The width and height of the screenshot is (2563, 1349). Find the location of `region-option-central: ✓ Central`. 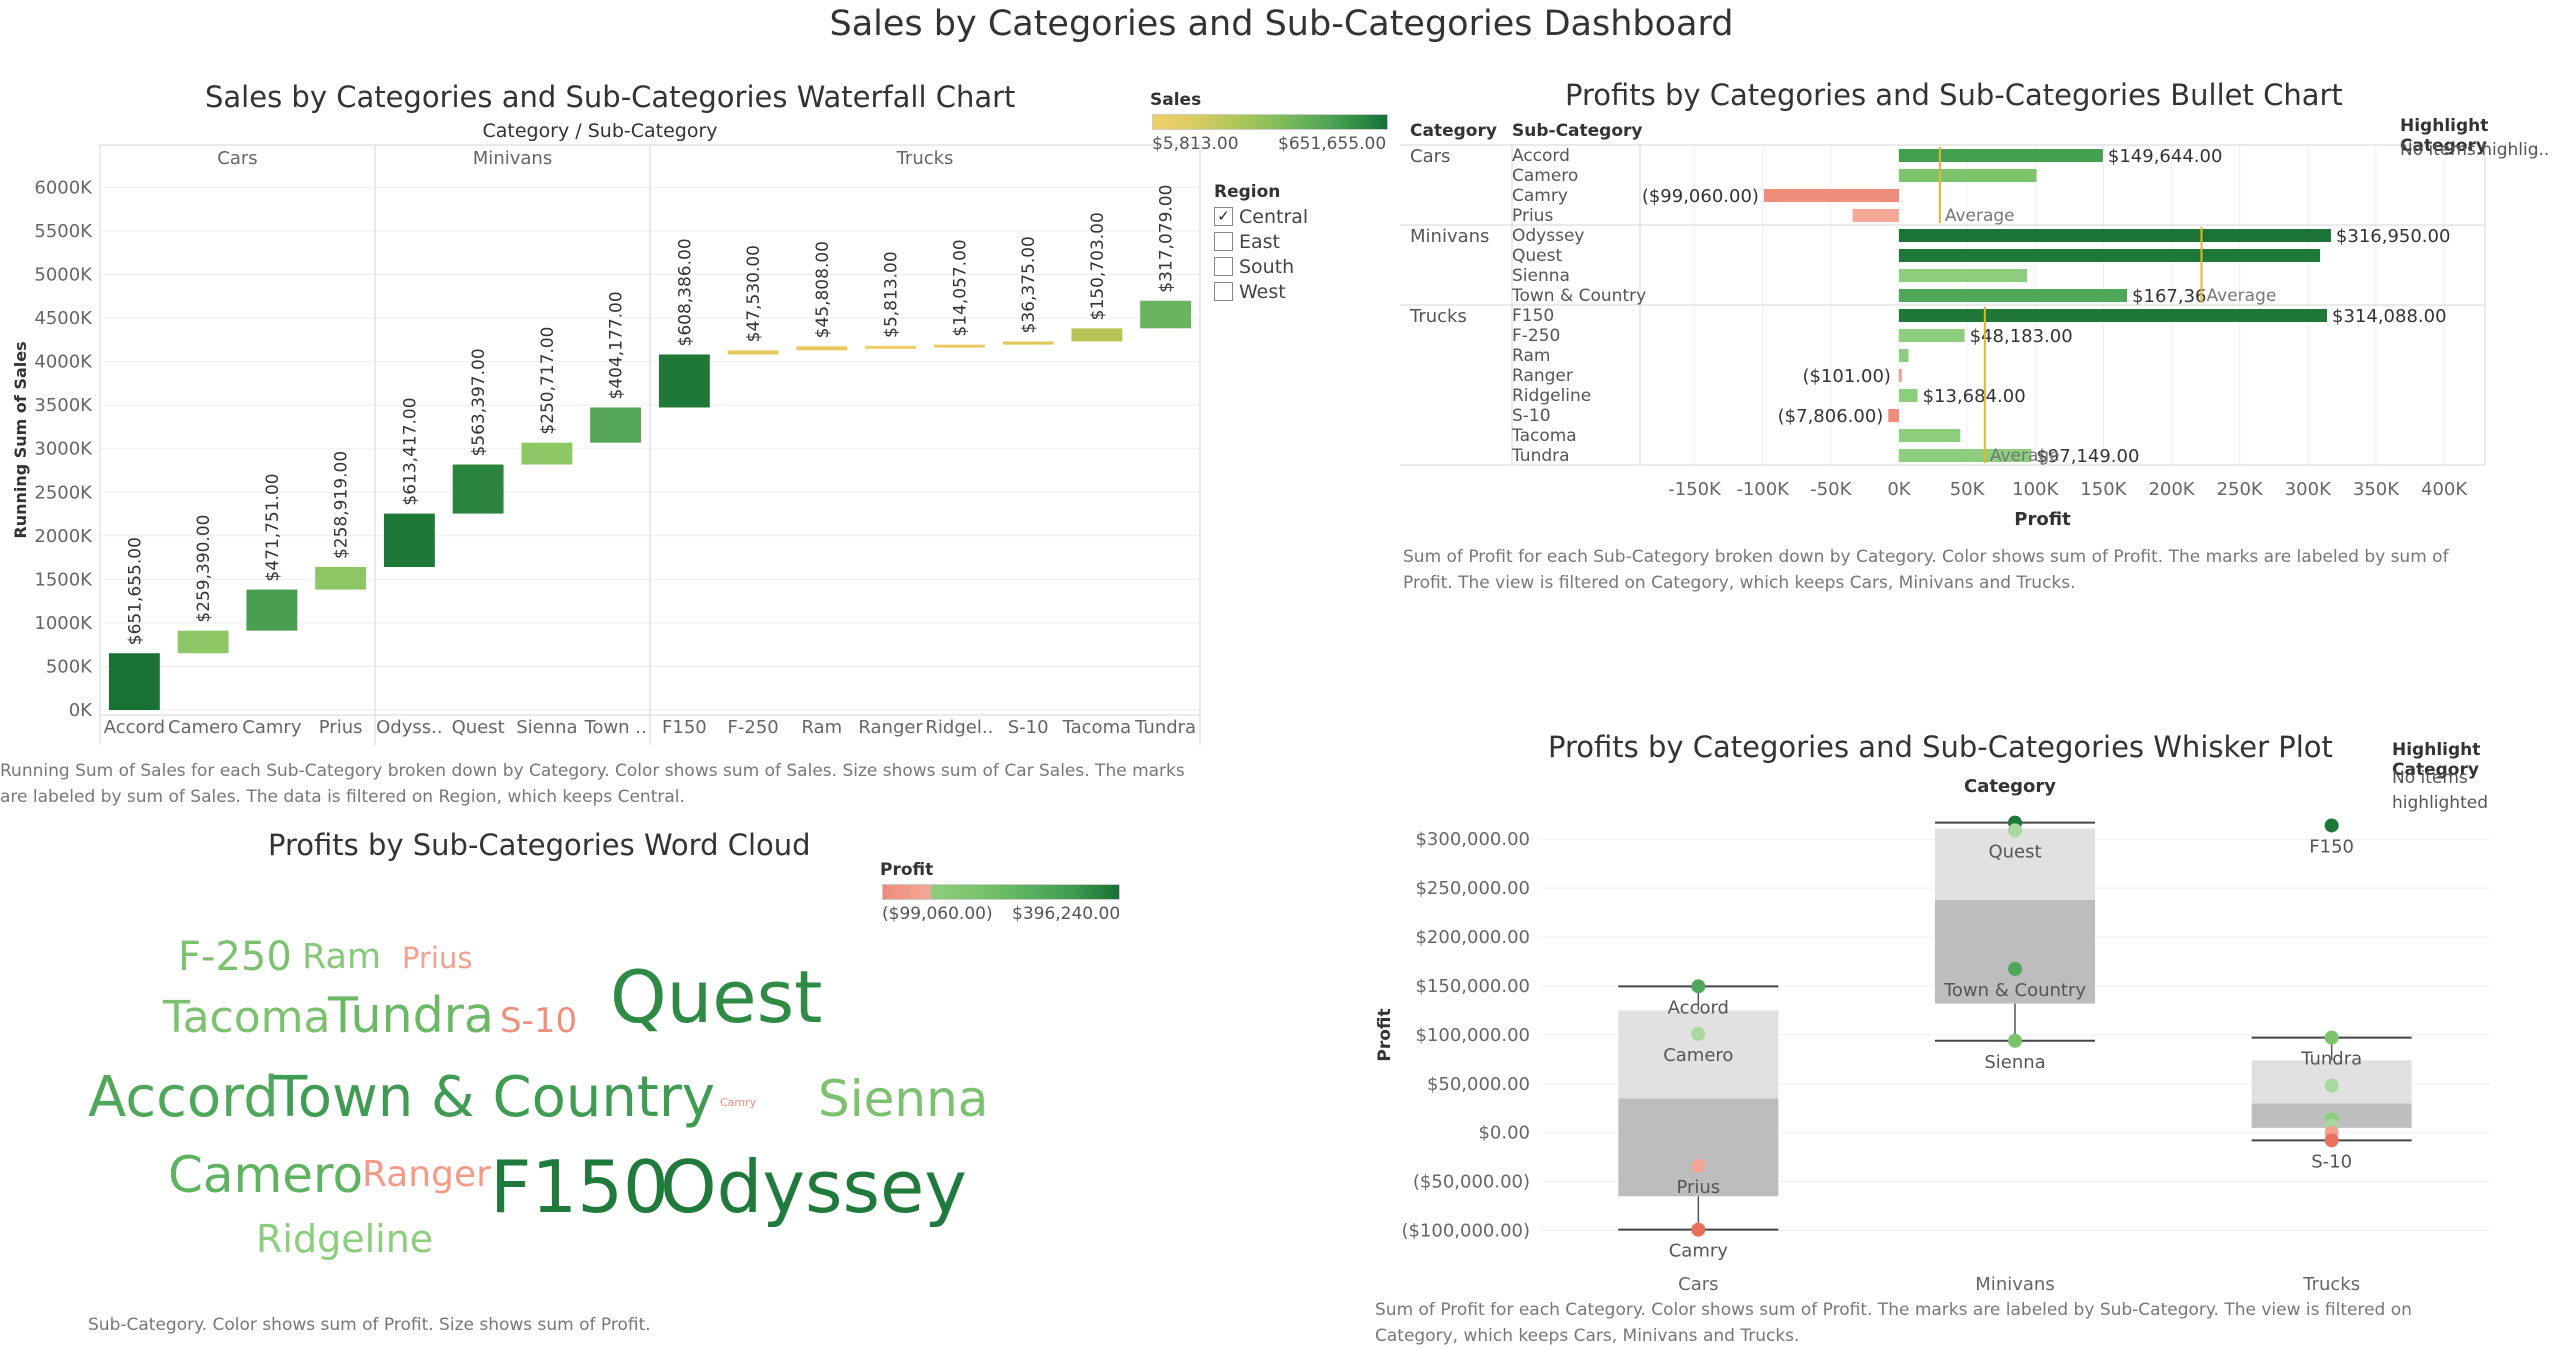

region-option-central: ✓ Central is located at coordinates (1261, 216).